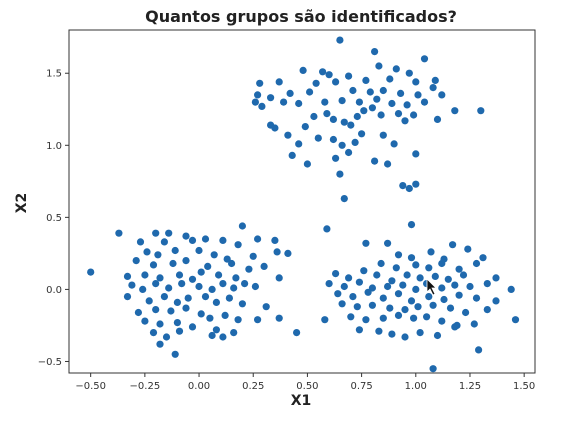 The width and height of the screenshot is (567, 423). Describe the element at coordinates (301, 16) in the screenshot. I see `chart-title: Quantos grupos são identificados?` at that location.